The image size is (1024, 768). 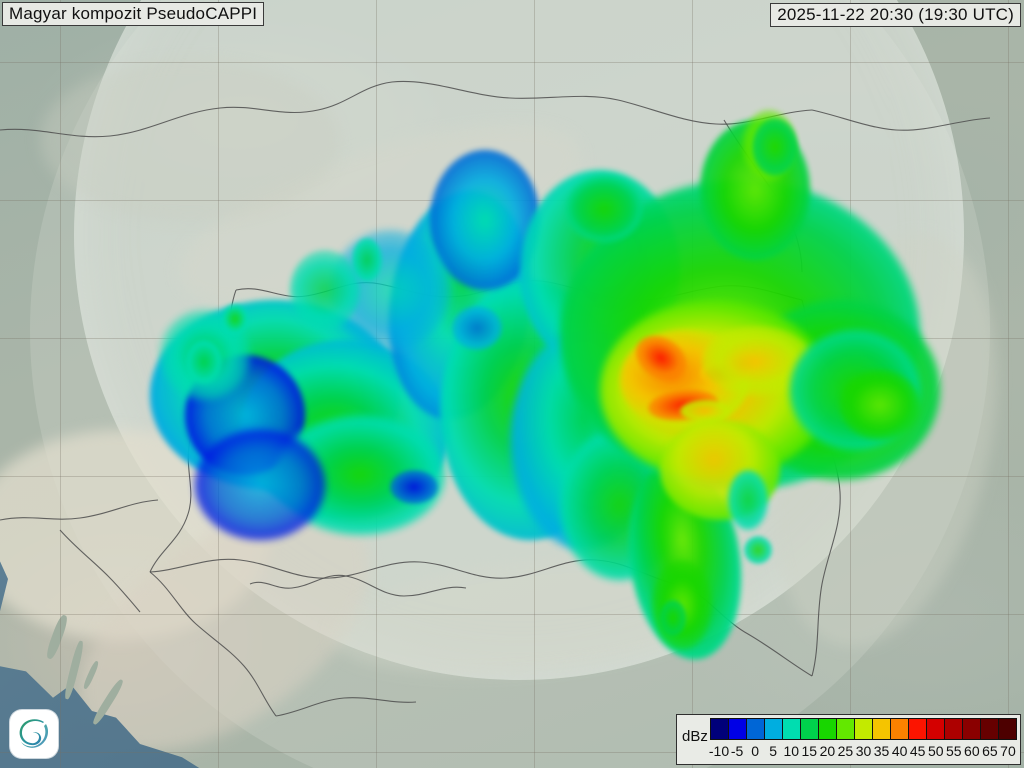 I want to click on colorbar-tick: -10, so click(x=719, y=751).